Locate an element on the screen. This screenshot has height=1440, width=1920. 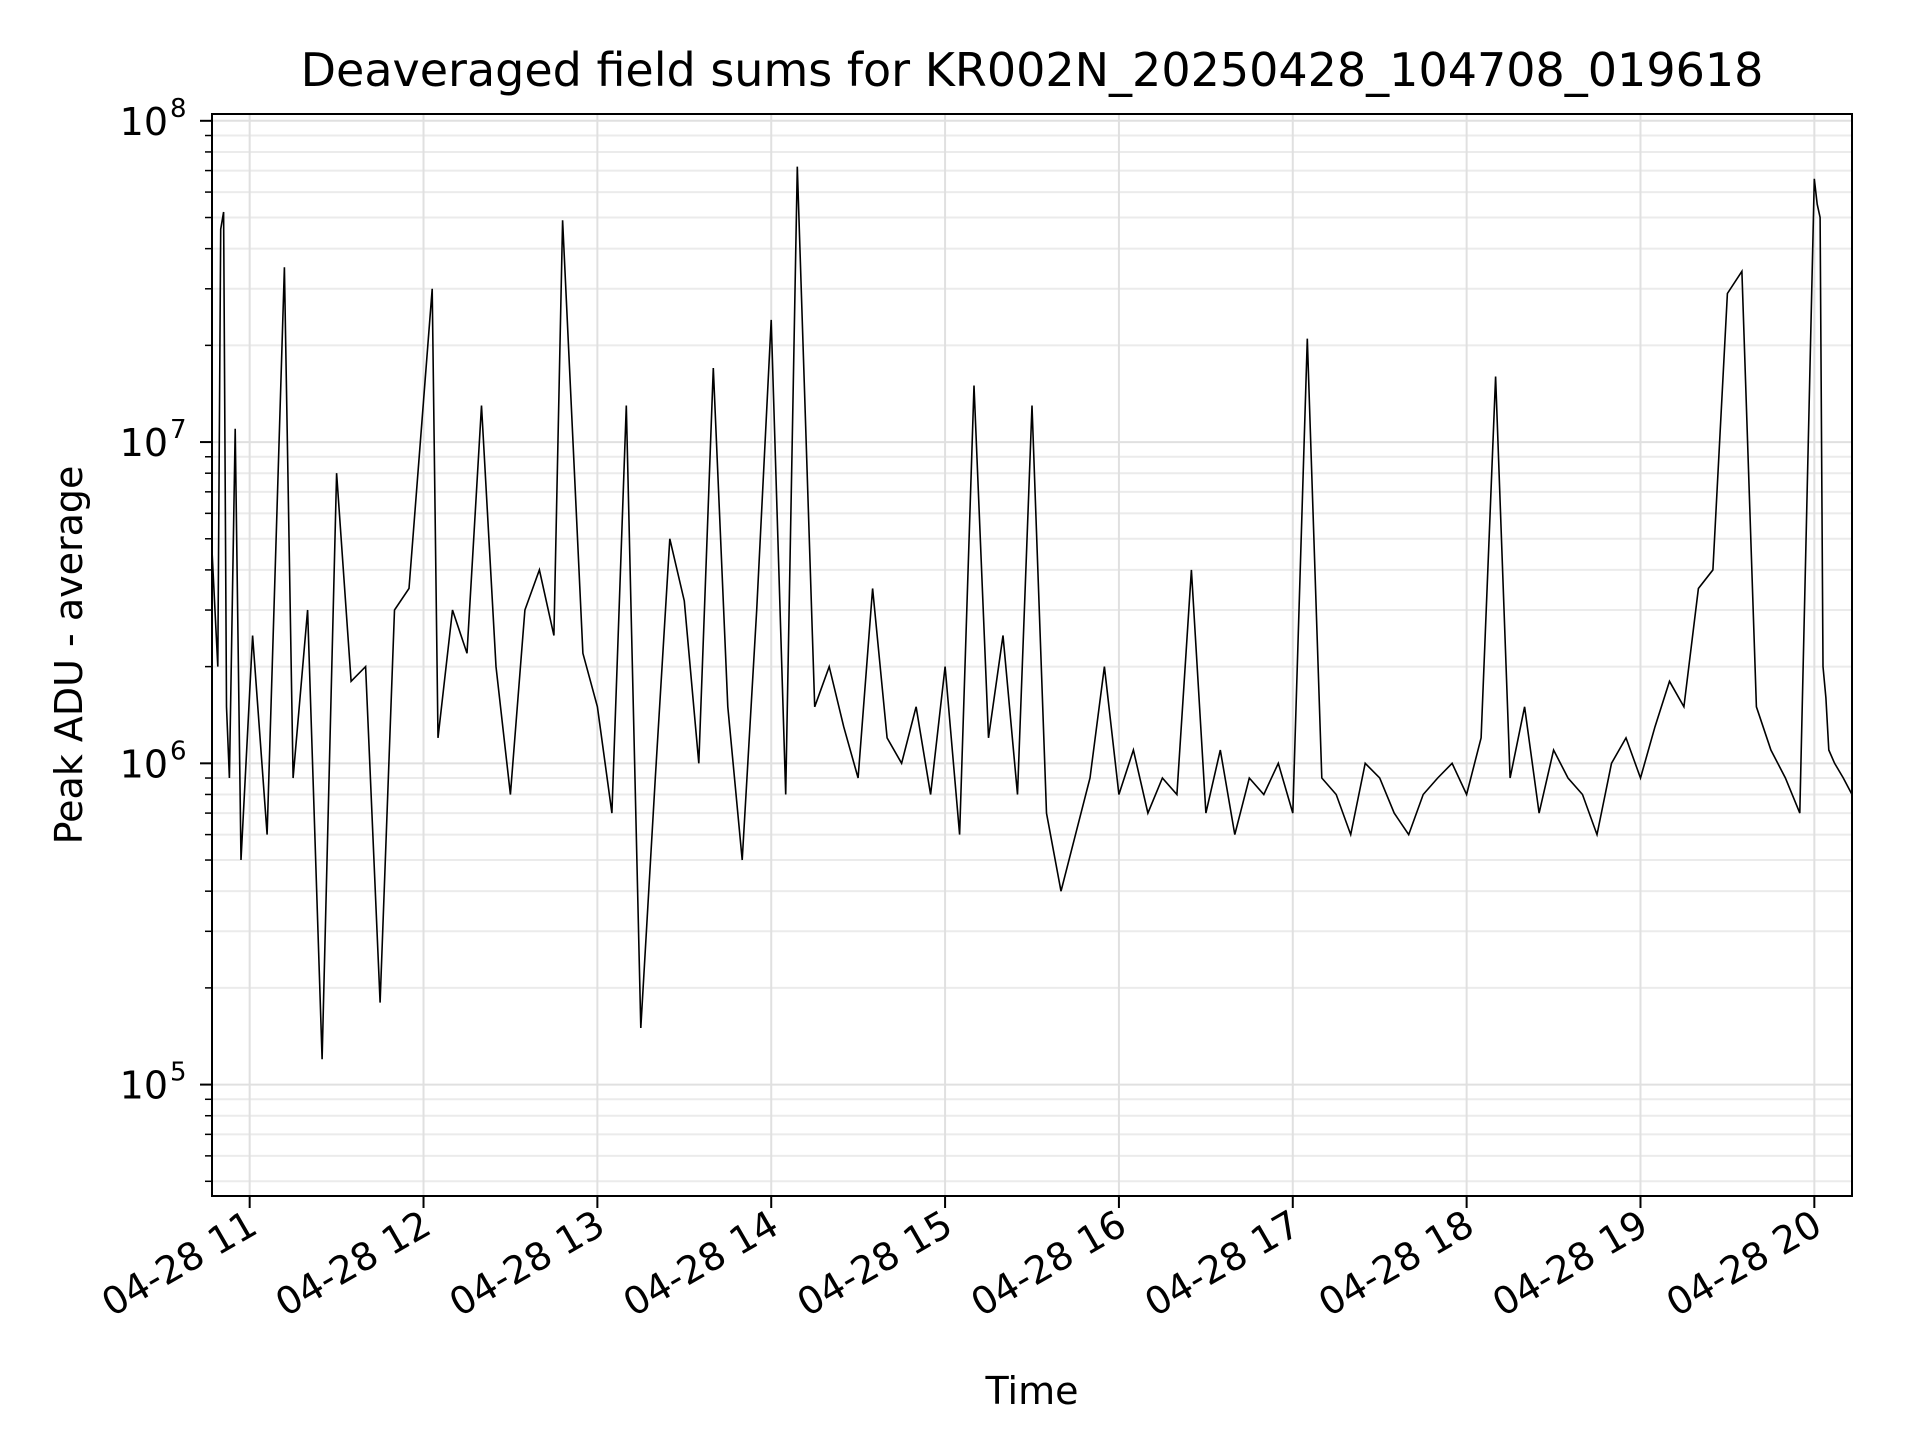
y-tick-exponent: 7 is located at coordinates (178, 430).